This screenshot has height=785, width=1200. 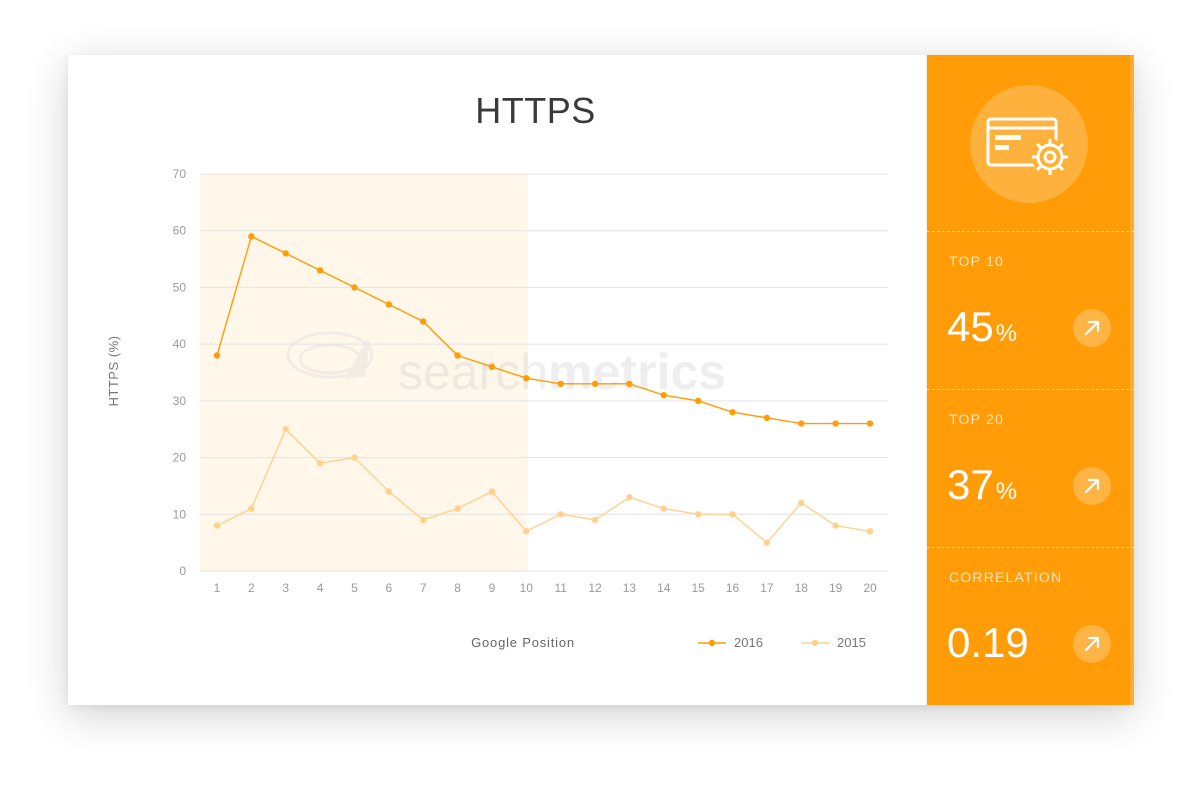 I want to click on x-tick-label: 14, so click(x=664, y=588).